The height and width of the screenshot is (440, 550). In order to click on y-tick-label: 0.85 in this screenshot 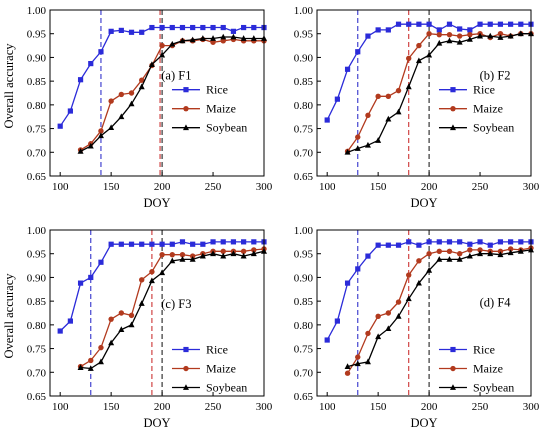, I will do `click(37, 302)`.